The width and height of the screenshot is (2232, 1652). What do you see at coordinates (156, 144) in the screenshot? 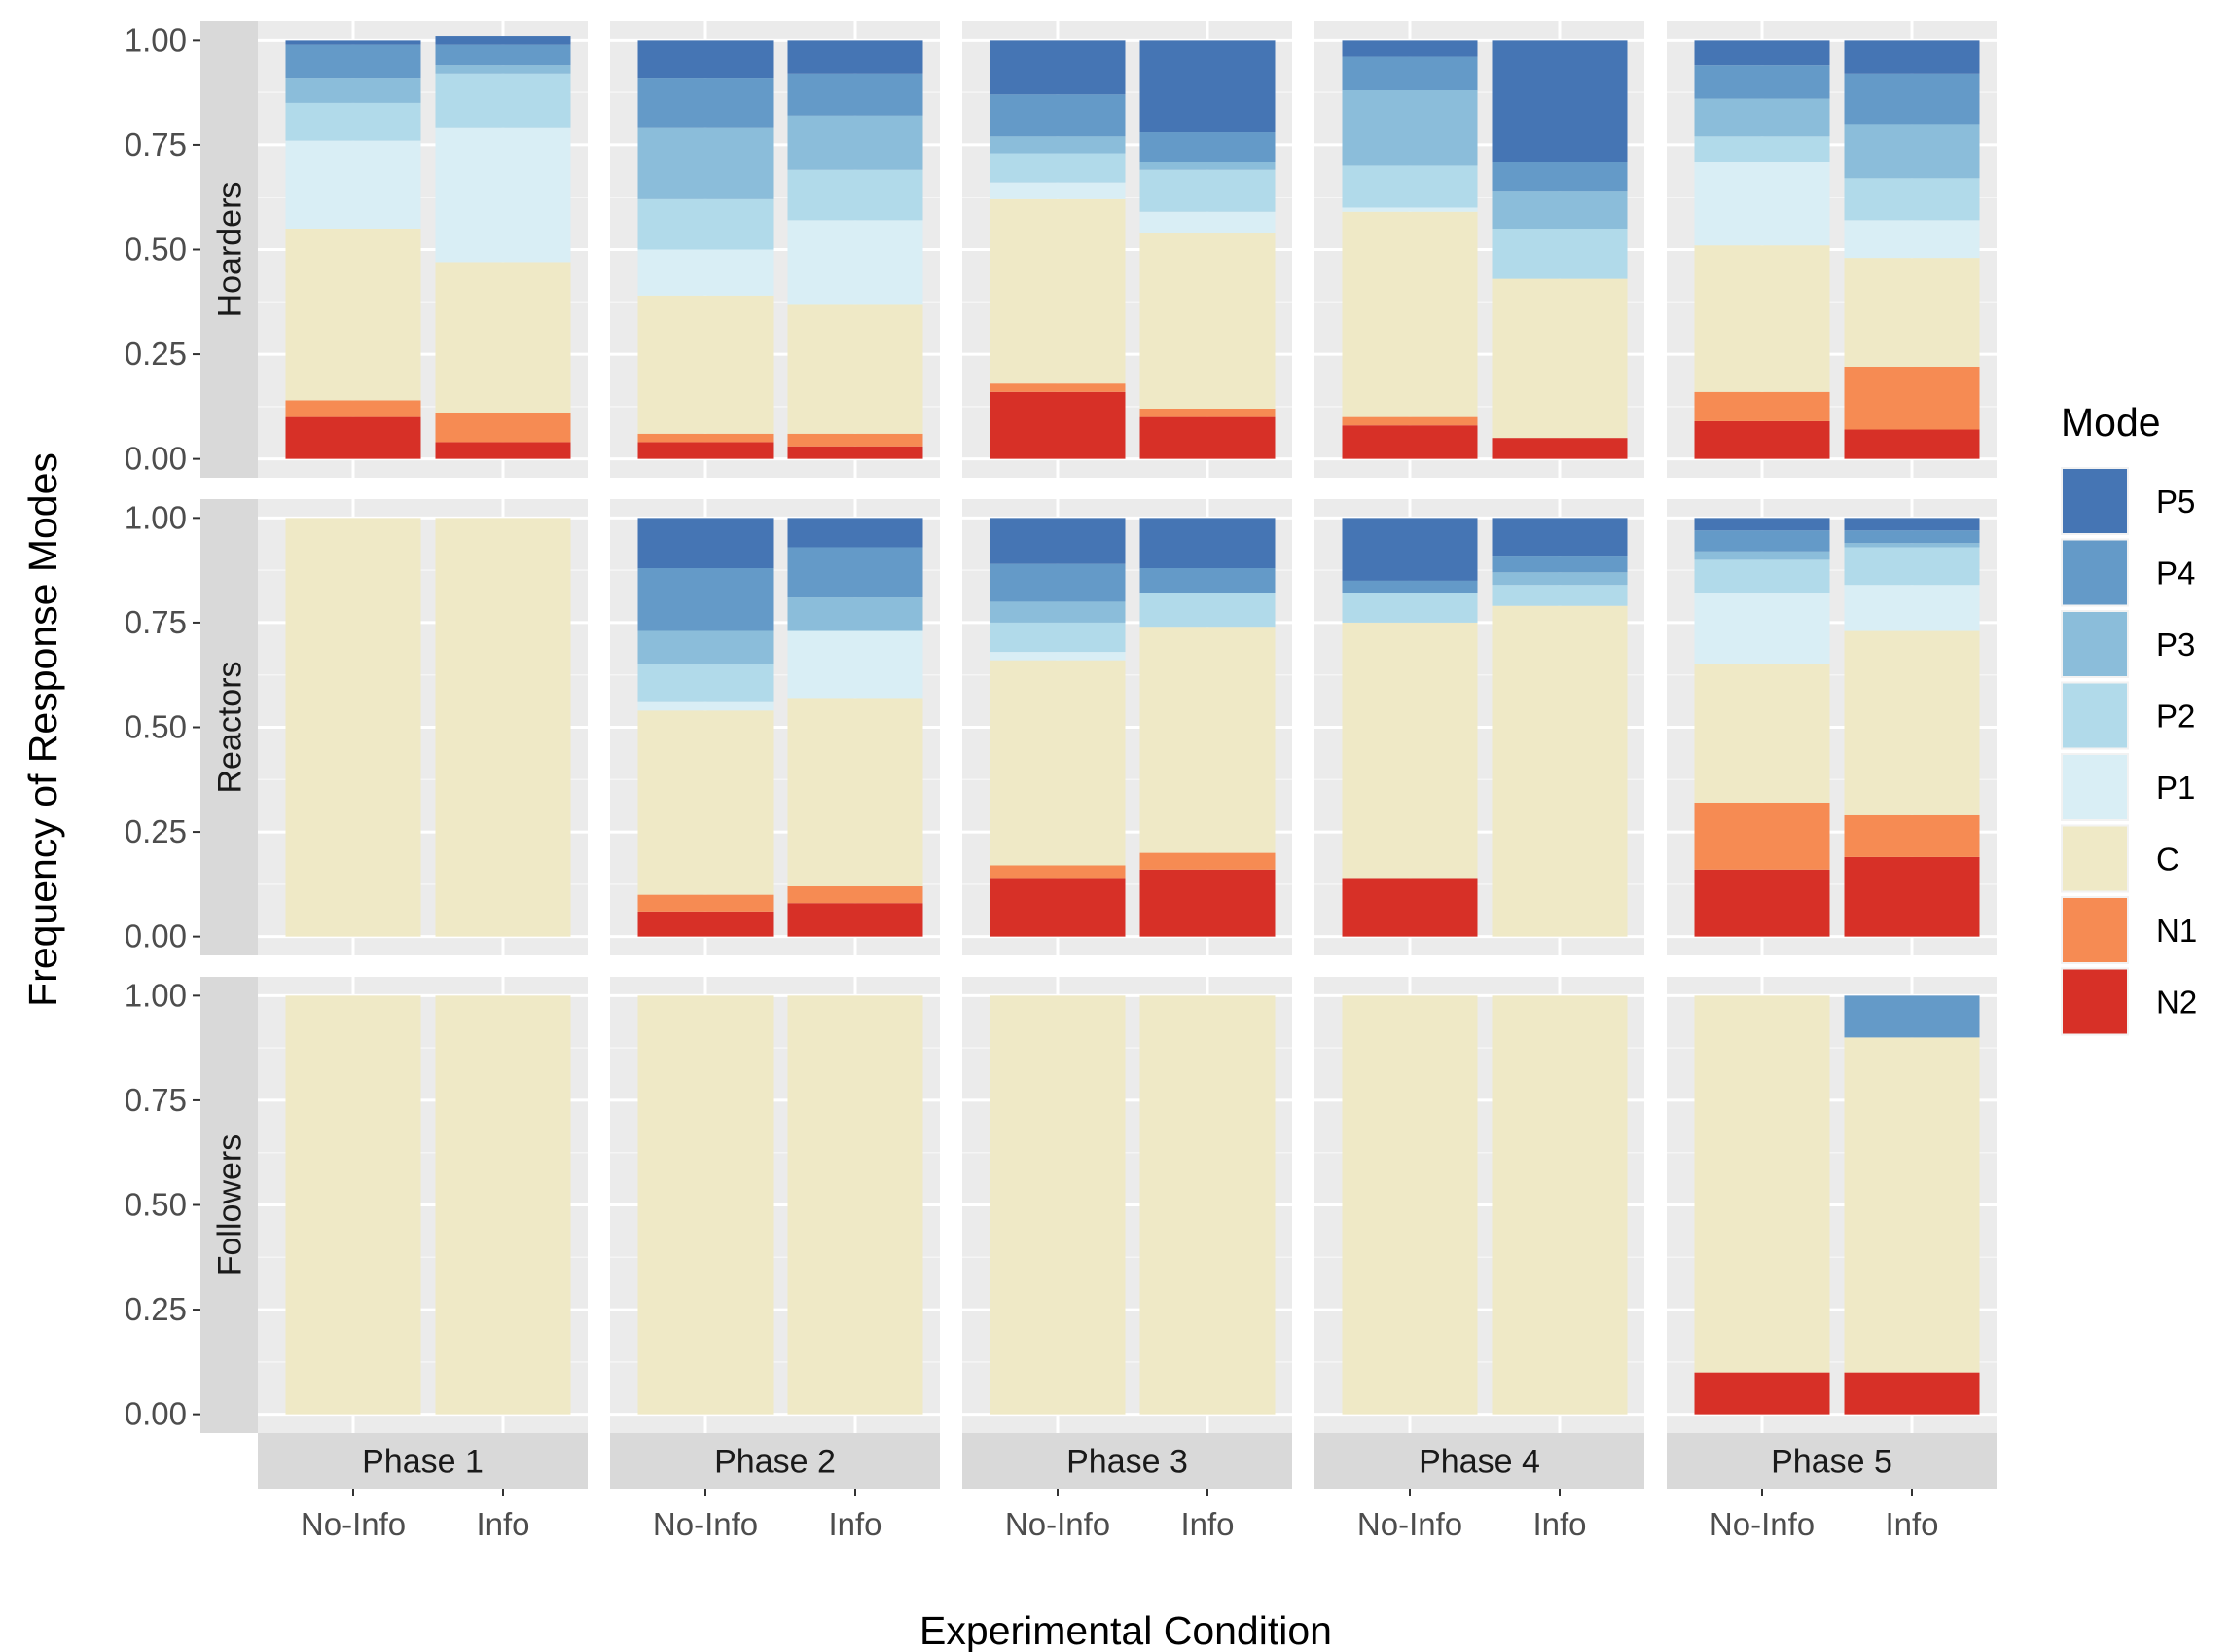
I see `y-tick-label: 0.75` at bounding box center [156, 144].